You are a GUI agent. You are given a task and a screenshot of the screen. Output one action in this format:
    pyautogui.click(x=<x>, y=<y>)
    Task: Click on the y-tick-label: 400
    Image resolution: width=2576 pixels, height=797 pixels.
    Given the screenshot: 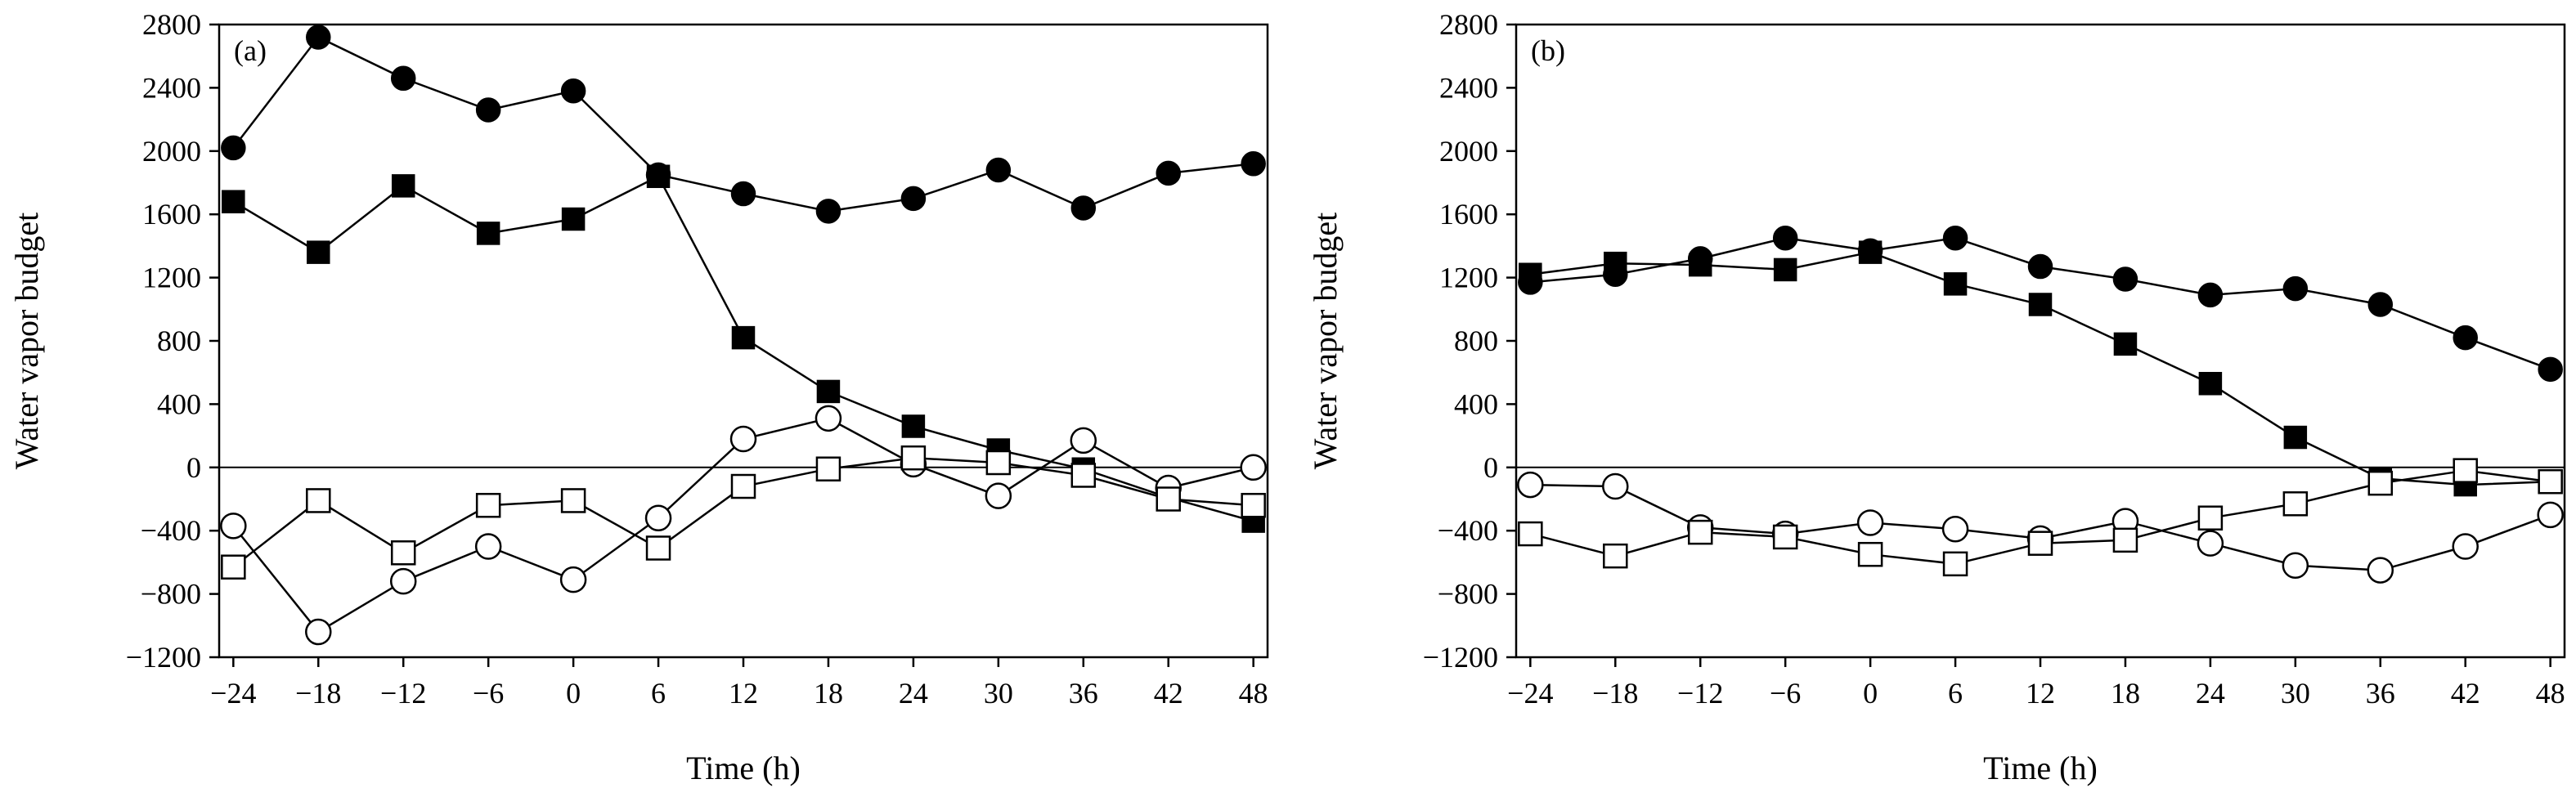 What is the action you would take?
    pyautogui.click(x=179, y=403)
    